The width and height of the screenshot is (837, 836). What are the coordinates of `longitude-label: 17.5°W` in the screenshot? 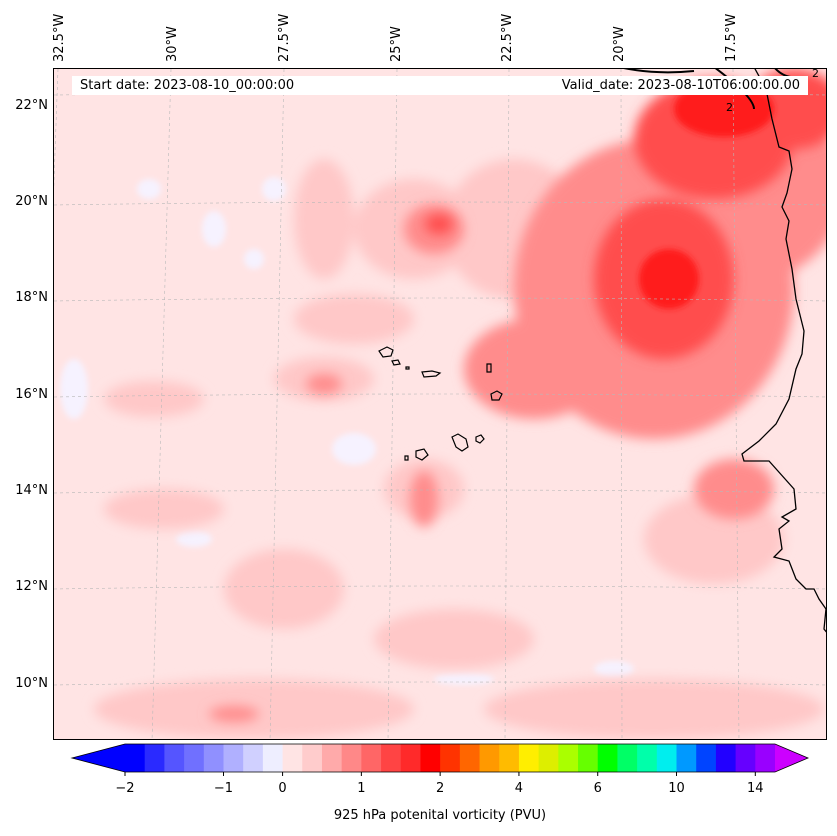 It's located at (731, 37).